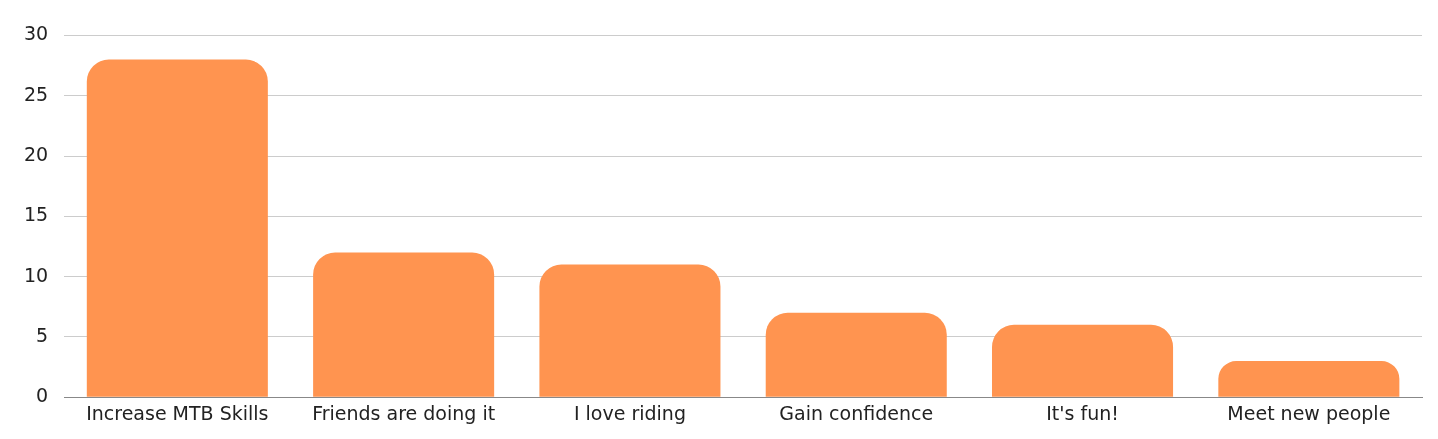  What do you see at coordinates (36, 214) in the screenshot?
I see `y-tick-label: 15` at bounding box center [36, 214].